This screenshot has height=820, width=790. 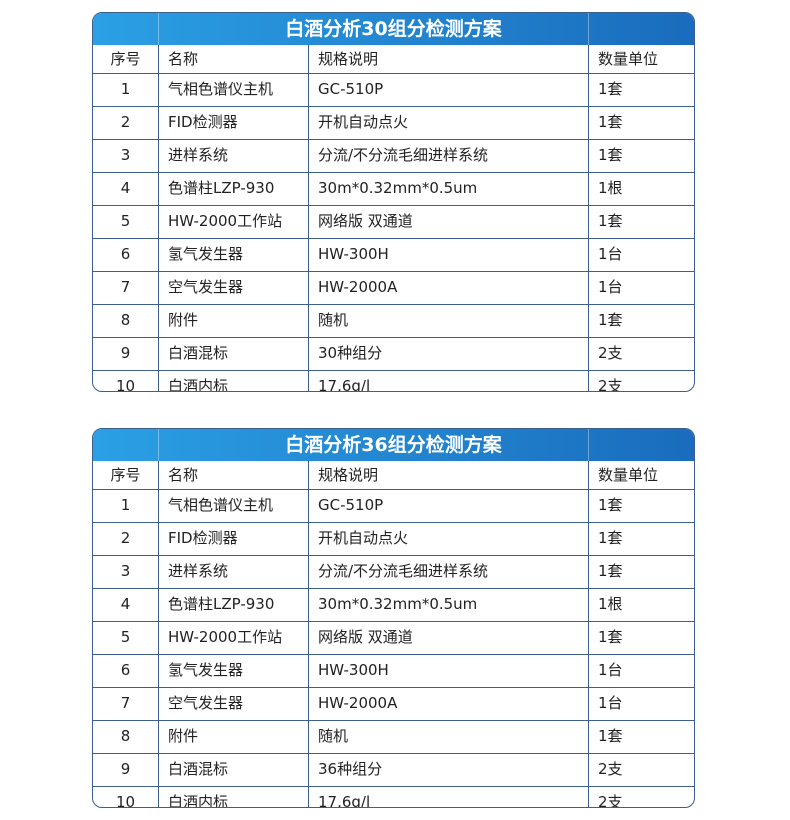 What do you see at coordinates (448, 770) in the screenshot?
I see `table-cell: 36种组分` at bounding box center [448, 770].